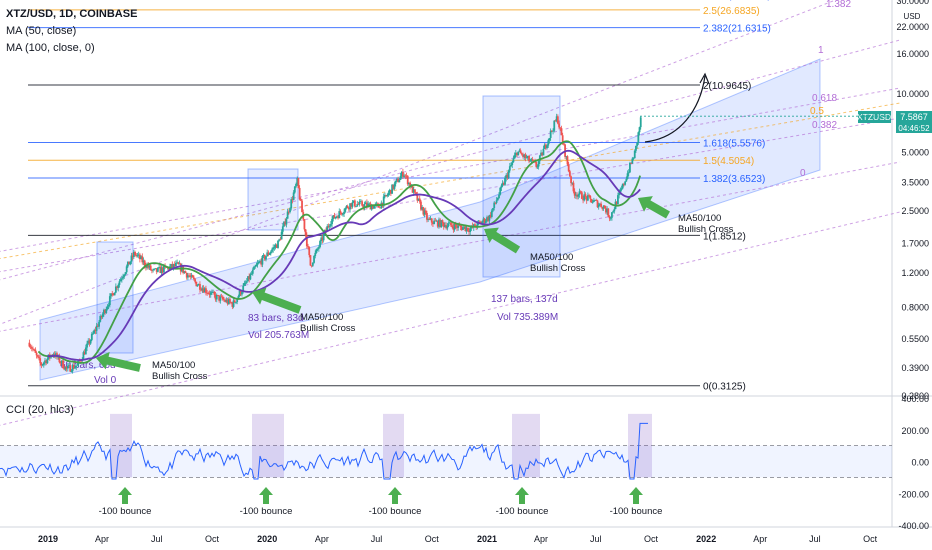 The height and width of the screenshot is (550, 932). Describe the element at coordinates (527, 317) in the screenshot. I see `range-volume: Vol 735.389M` at that location.